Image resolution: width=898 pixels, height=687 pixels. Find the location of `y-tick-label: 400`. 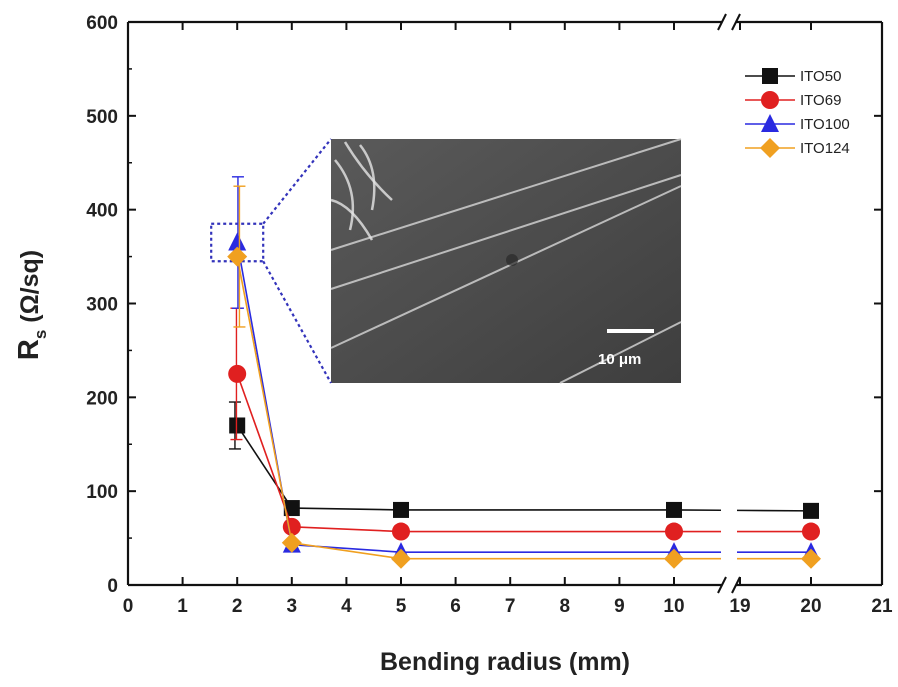

y-tick-label: 400 is located at coordinates (102, 211).